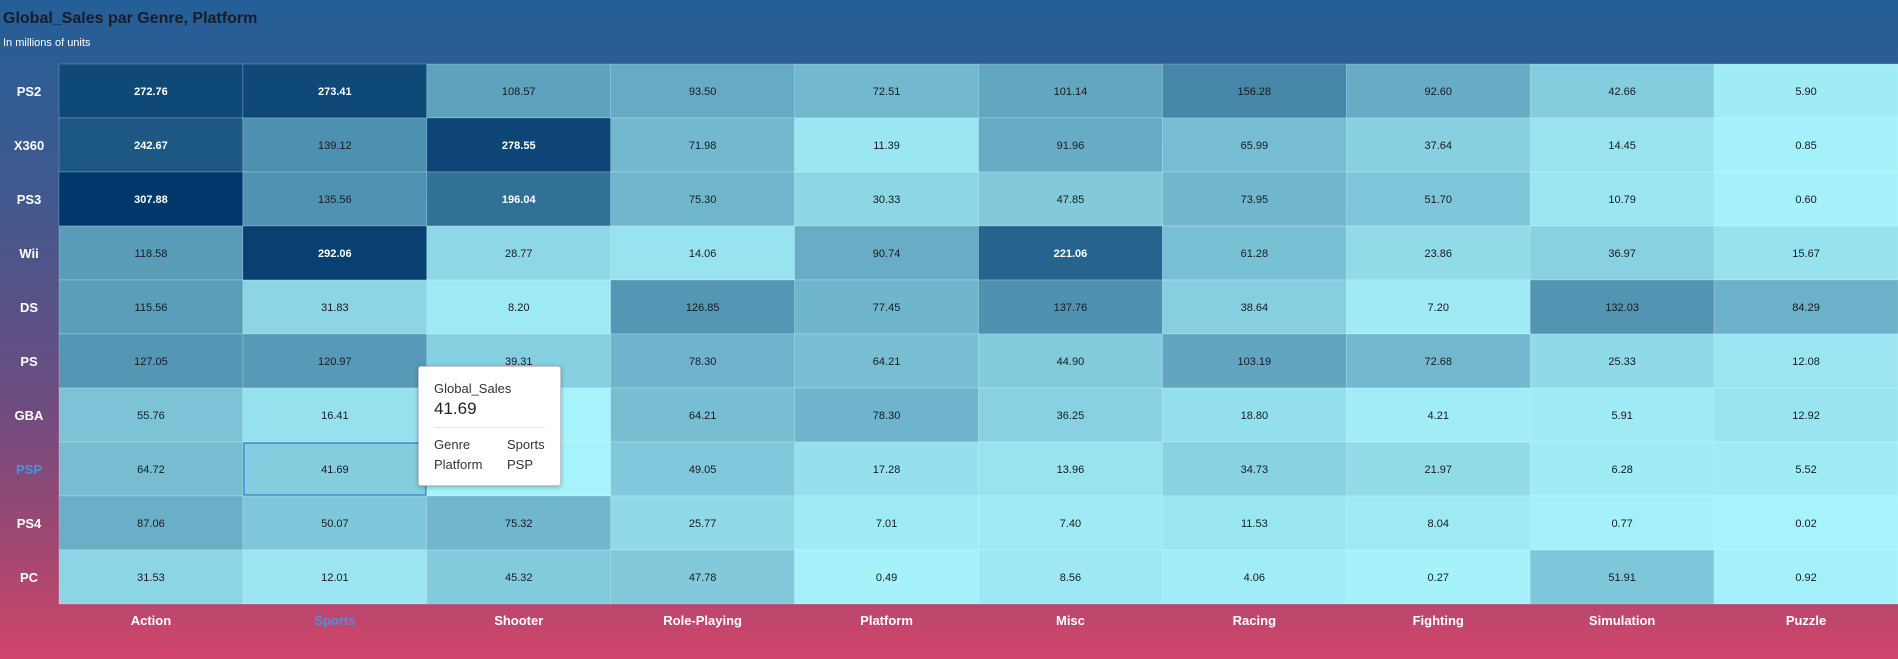 This screenshot has height=659, width=1898. Describe the element at coordinates (335, 92) in the screenshot. I see `cell-value-label: 273.41` at that location.